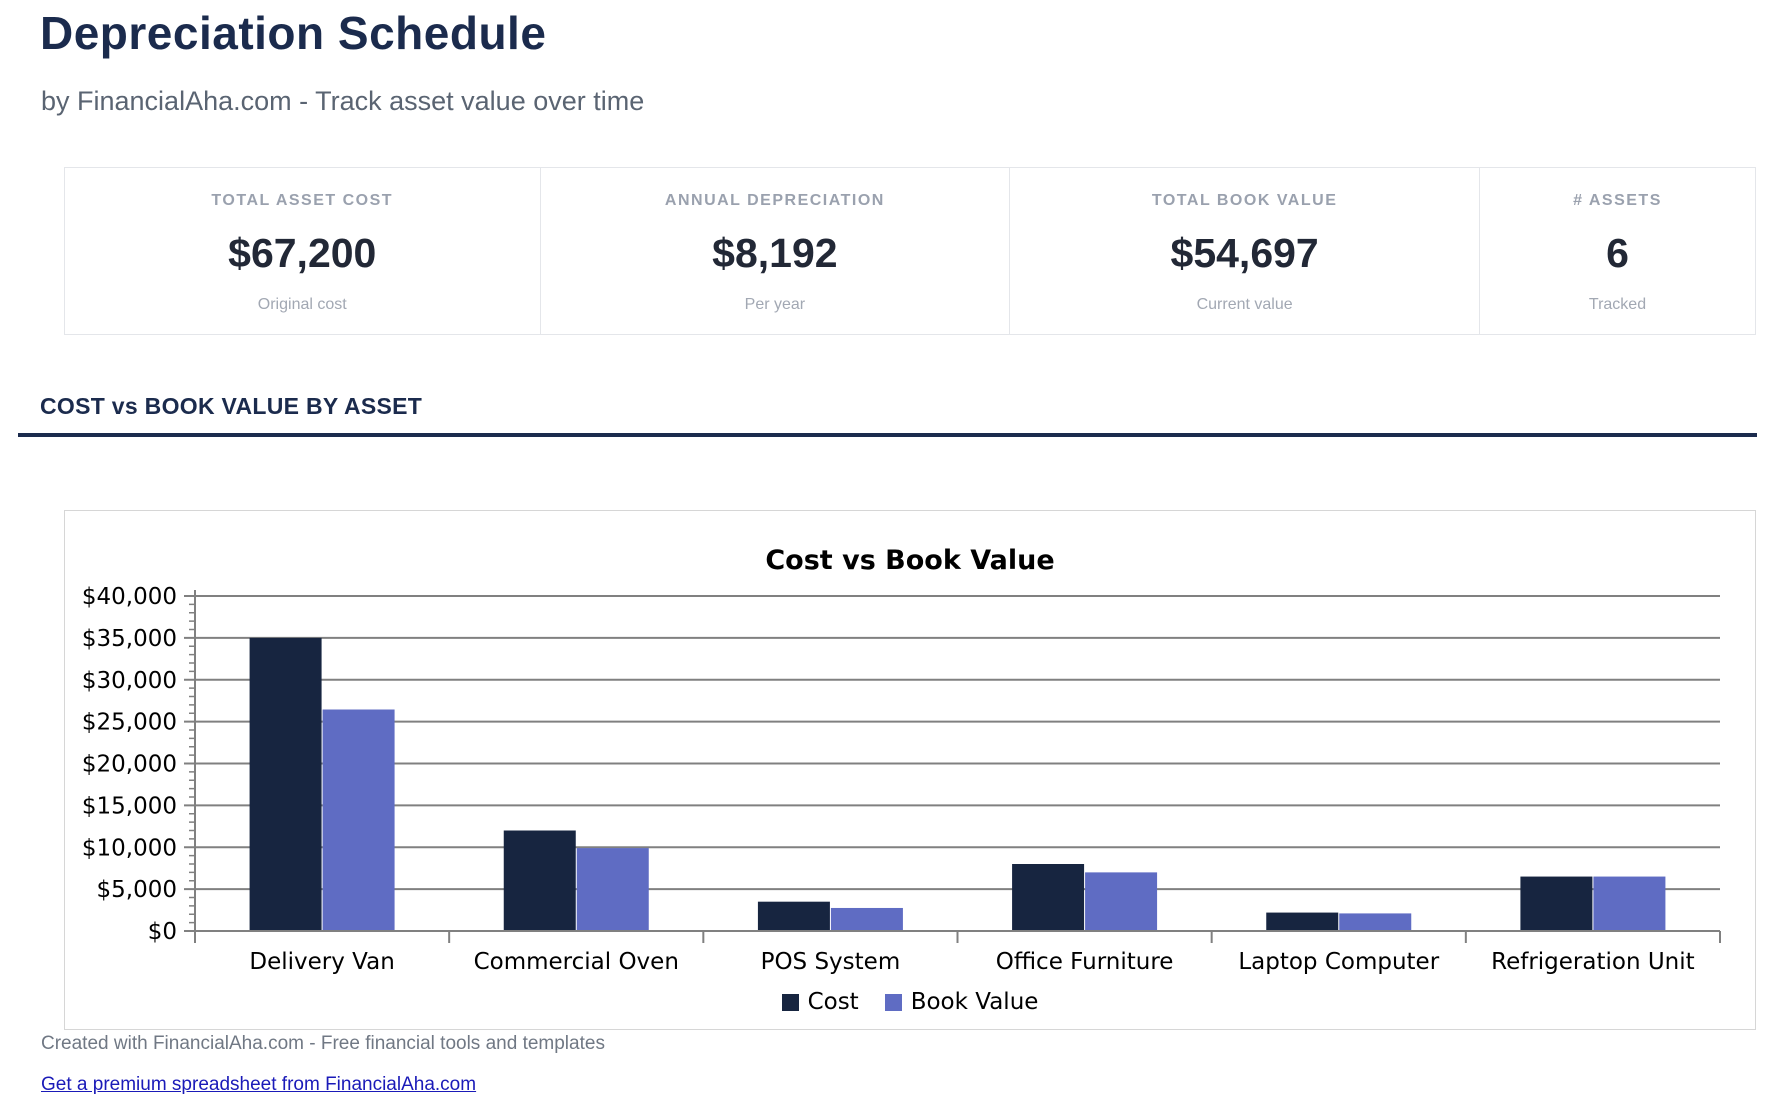 The height and width of the screenshot is (1116, 1777). What do you see at coordinates (285, 784) in the screenshot?
I see `bar-cost-delivery-van` at bounding box center [285, 784].